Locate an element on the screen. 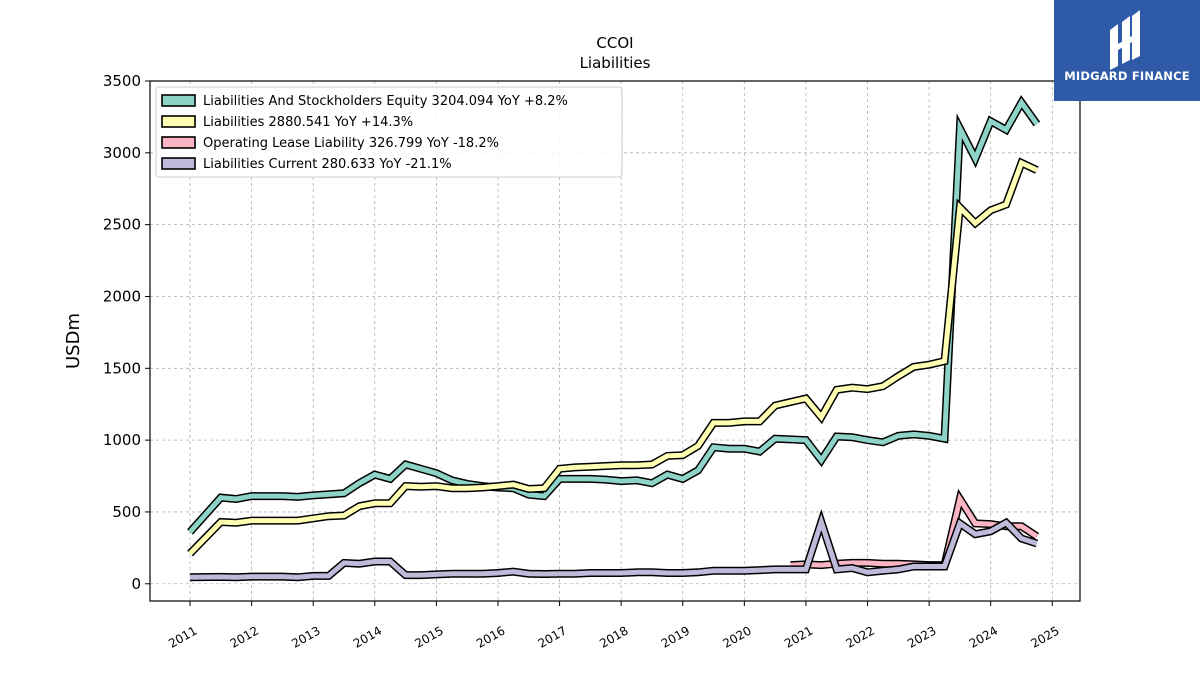 Image resolution: width=1200 pixels, height=675 pixels. x-tick-label: 2018 is located at coordinates (613, 636).